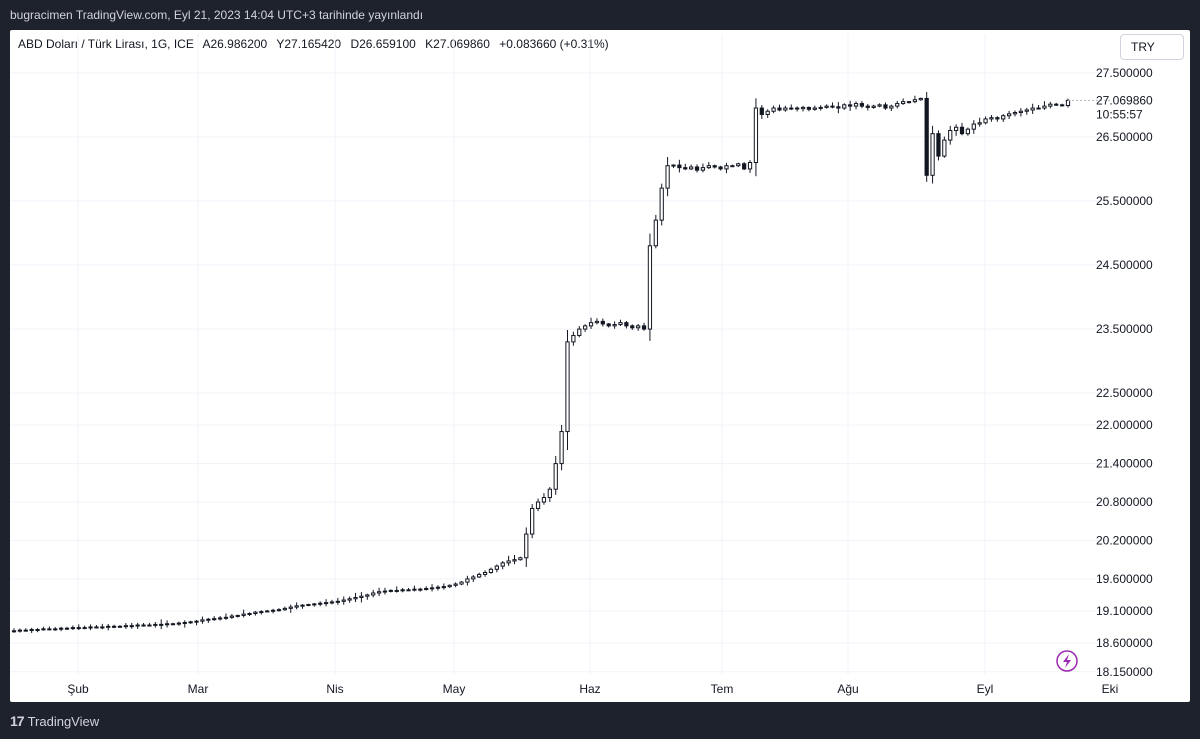 The image size is (1200, 739). I want to click on tradingview-logo: 17 TradingView, so click(54, 721).